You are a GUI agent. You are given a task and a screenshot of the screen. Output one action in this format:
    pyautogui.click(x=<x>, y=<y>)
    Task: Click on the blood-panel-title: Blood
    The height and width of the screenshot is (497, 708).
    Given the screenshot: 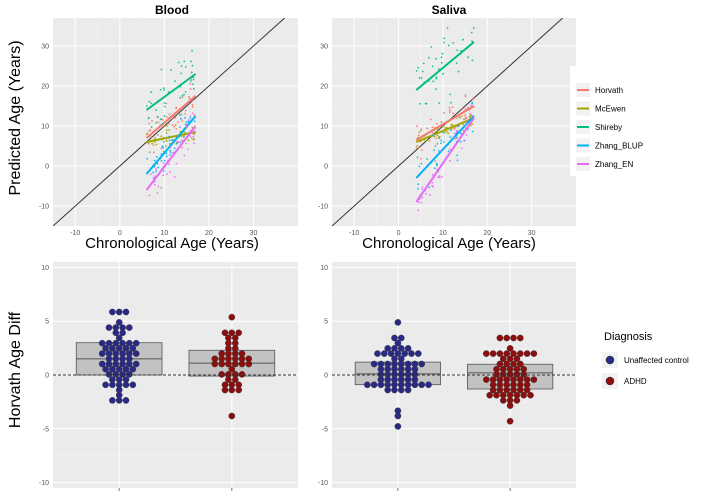 What is the action you would take?
    pyautogui.click(x=172, y=10)
    